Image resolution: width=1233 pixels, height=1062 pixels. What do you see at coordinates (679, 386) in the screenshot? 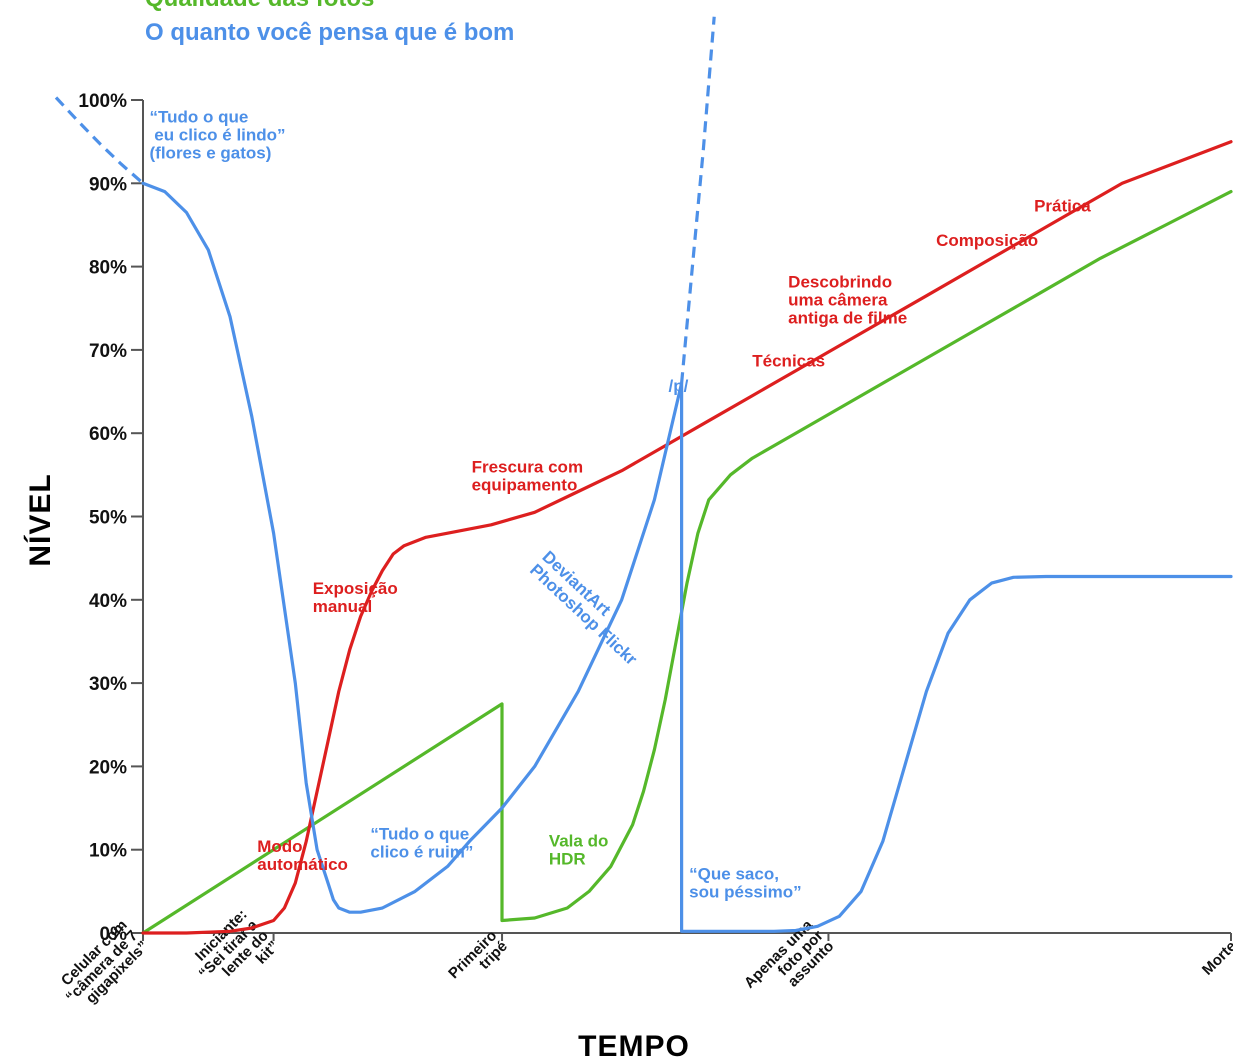
I see `annotation-label: /p/` at bounding box center [679, 386].